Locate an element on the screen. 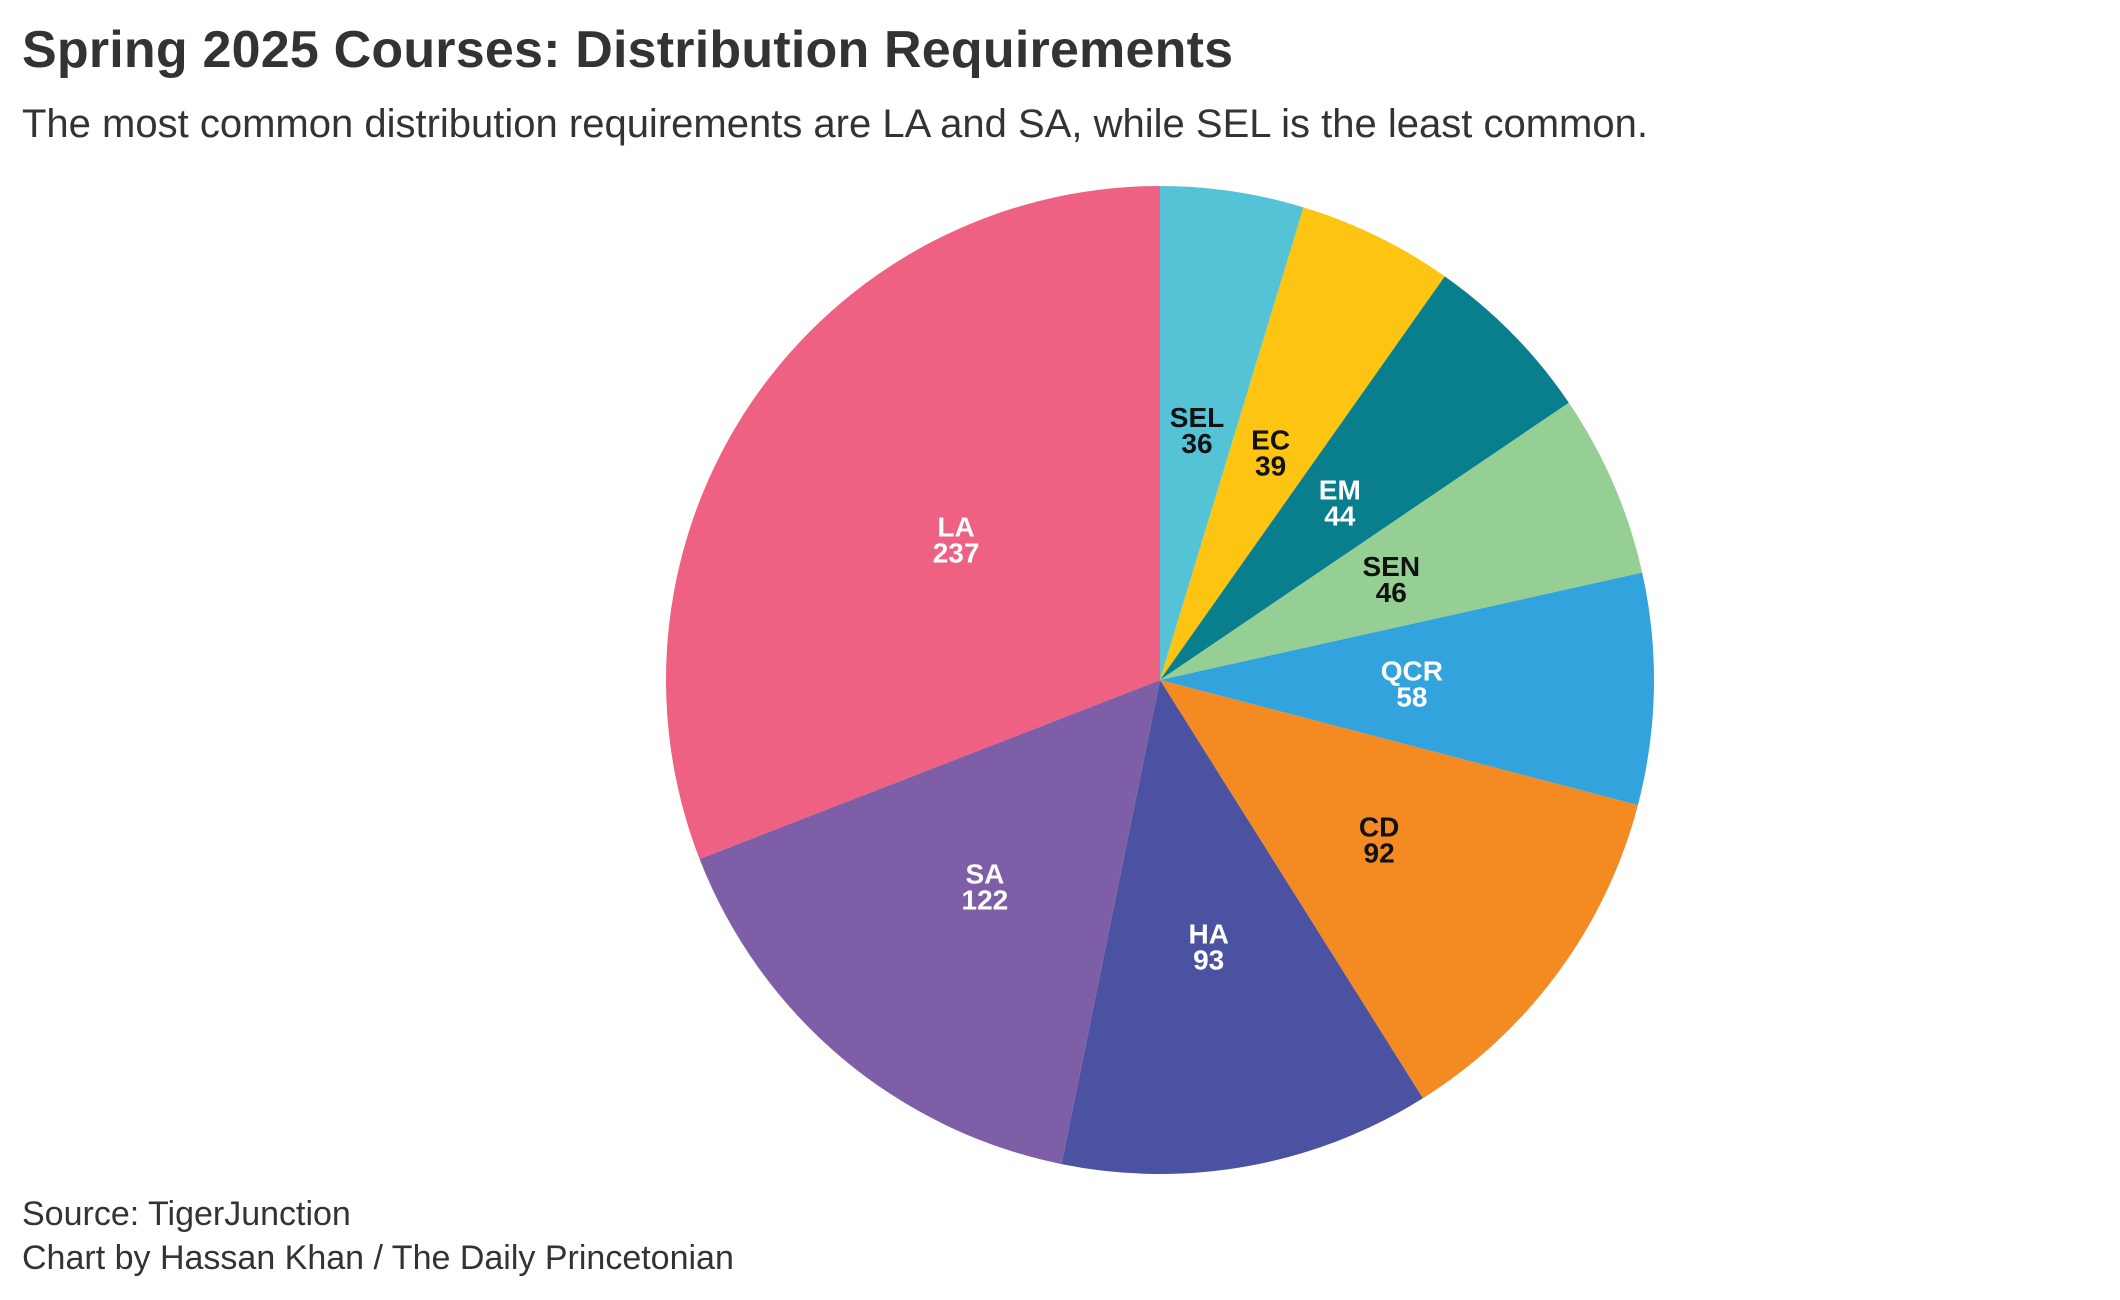  pie-slice-em is located at coordinates (1364, 478).